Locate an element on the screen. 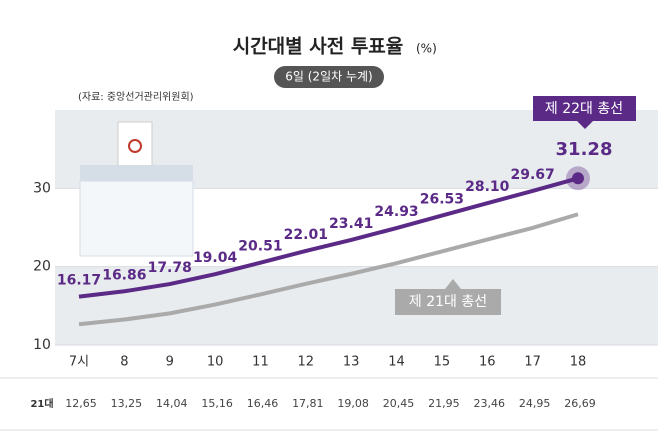 The image size is (658, 445). ballot is located at coordinates (135, 145).